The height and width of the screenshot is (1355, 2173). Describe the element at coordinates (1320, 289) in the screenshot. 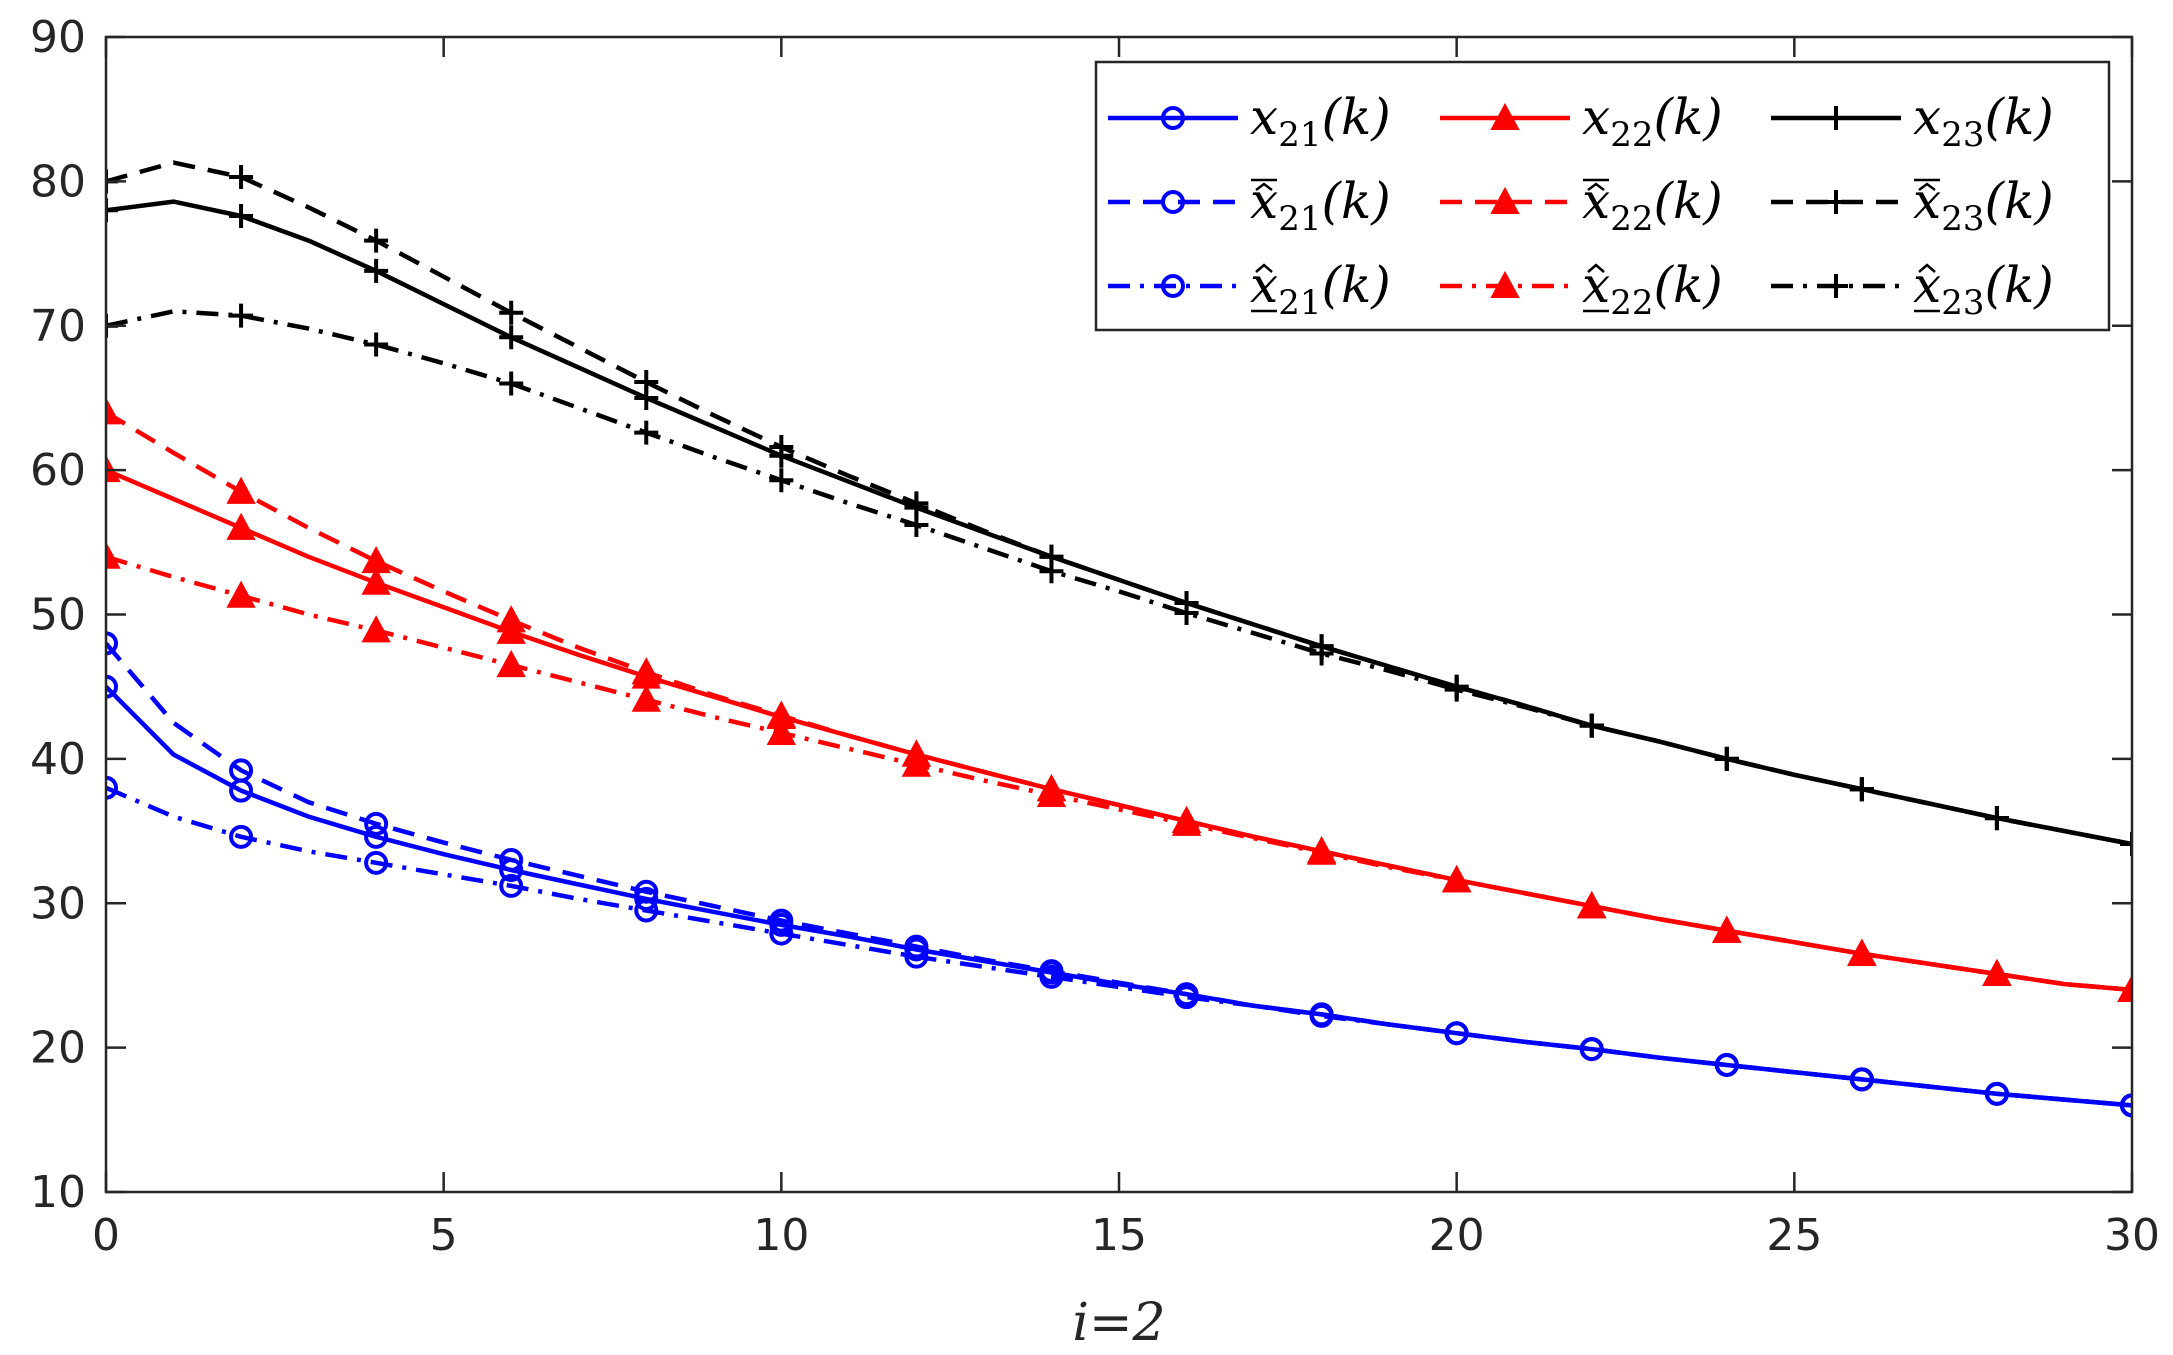

I see `legend-label: x21(k)` at that location.